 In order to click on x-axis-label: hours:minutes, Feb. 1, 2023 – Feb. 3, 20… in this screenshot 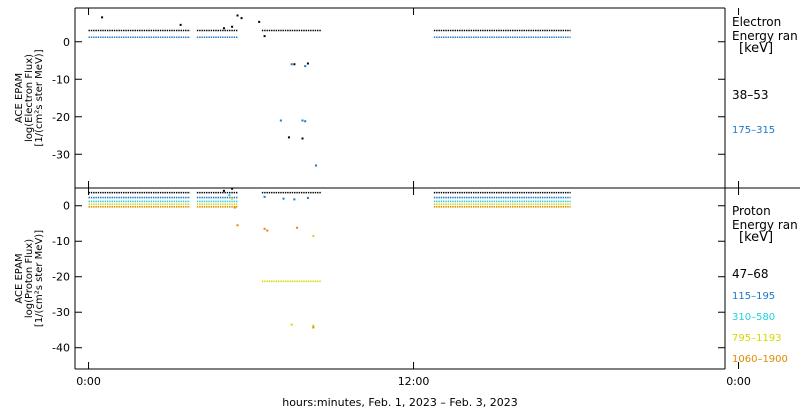, I will do `click(400, 402)`.